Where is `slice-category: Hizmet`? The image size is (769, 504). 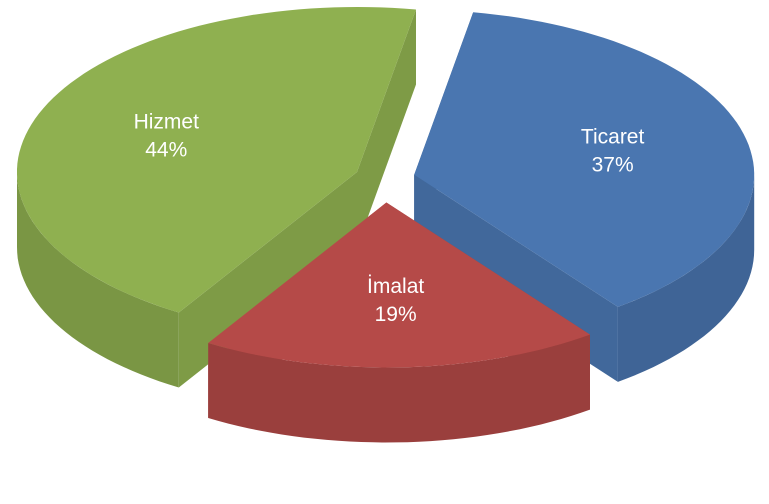 slice-category: Hizmet is located at coordinates (167, 121).